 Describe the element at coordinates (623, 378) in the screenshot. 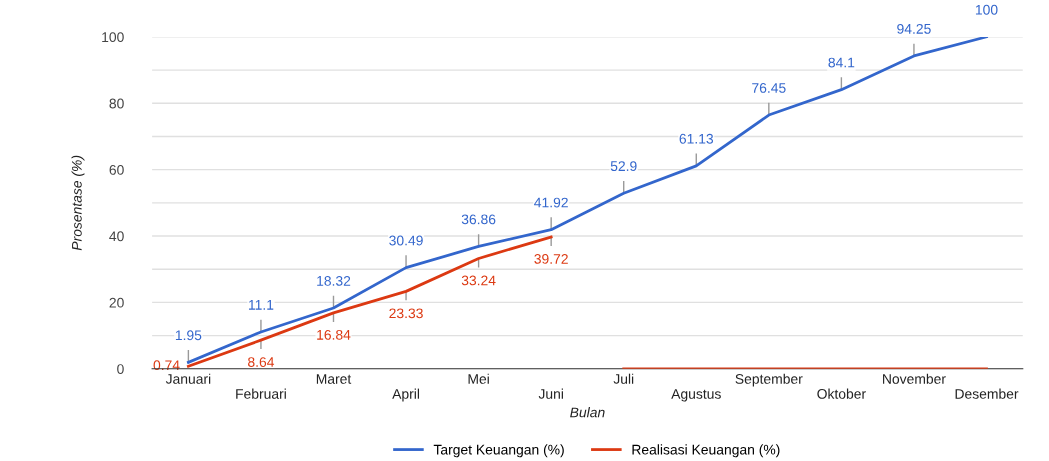

I see `x-tick-label: Juli` at that location.